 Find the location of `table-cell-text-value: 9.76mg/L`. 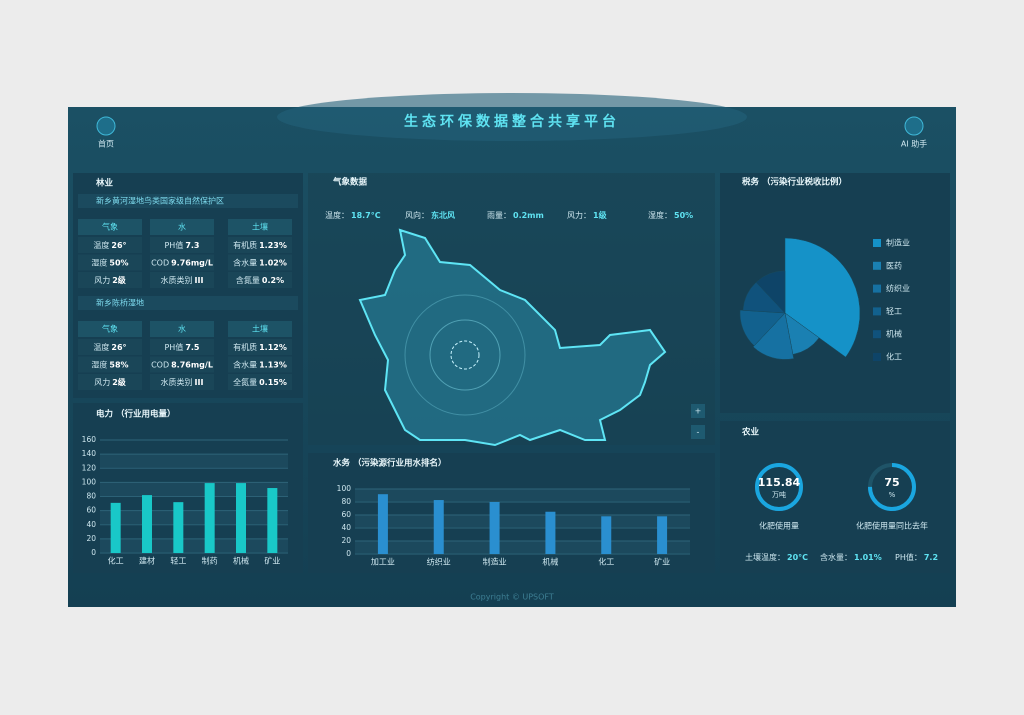

table-cell-text-value: 9.76mg/L is located at coordinates (192, 262).